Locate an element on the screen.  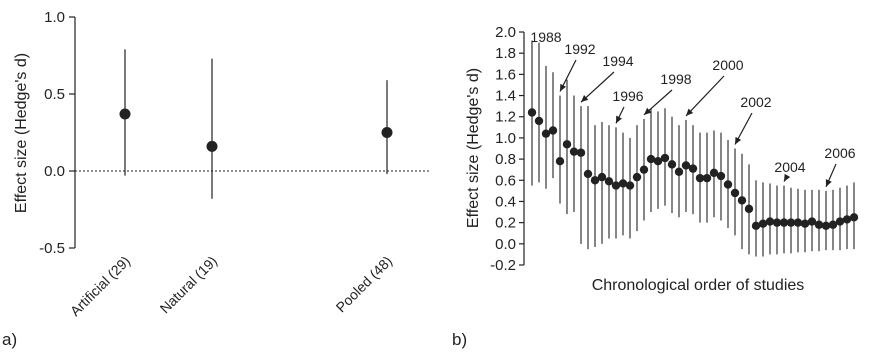
panel-b-y-tick-label: 0.6 is located at coordinates (505, 180).